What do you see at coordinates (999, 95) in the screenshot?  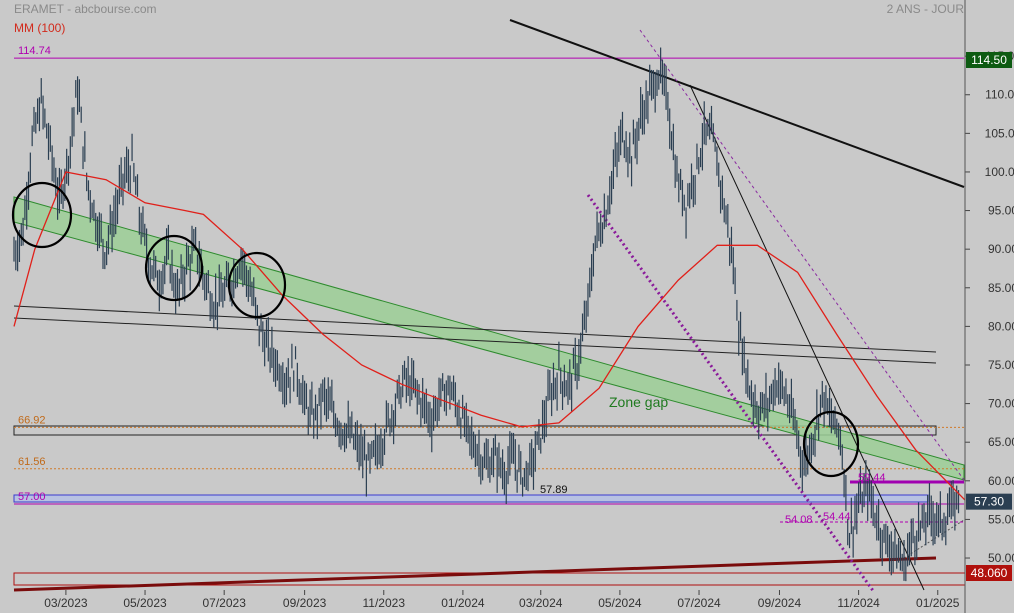 I see `y-tick-label: 110.00` at bounding box center [999, 95].